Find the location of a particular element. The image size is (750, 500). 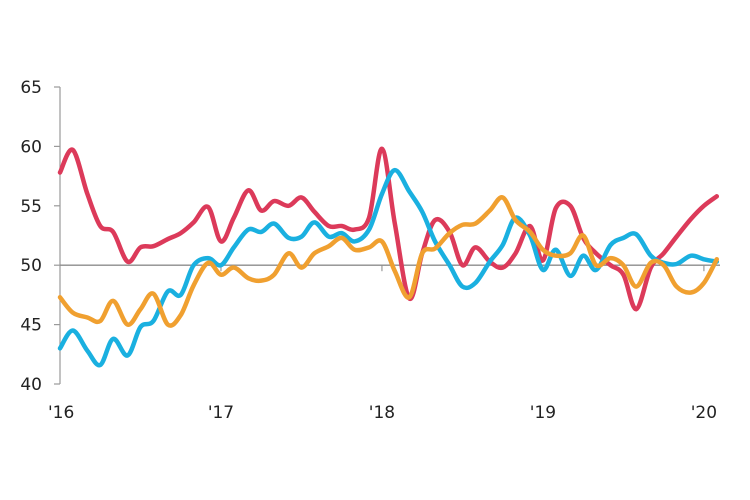

y-axis: 40 45 50 55 60 65 is located at coordinates (40, 236).